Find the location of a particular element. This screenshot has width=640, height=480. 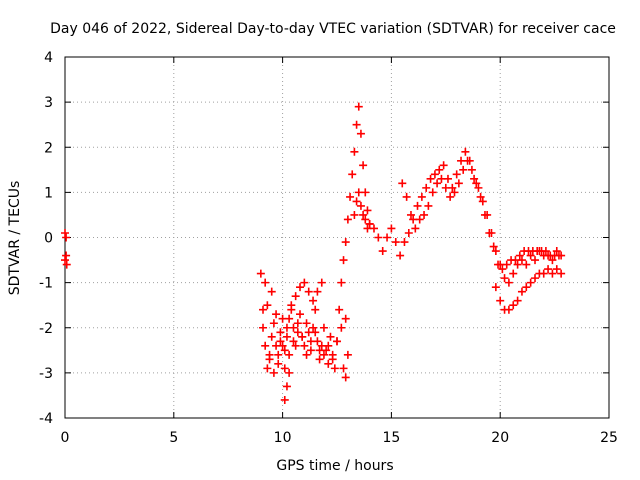

y-tick-label: 1 is located at coordinates (48, 193).